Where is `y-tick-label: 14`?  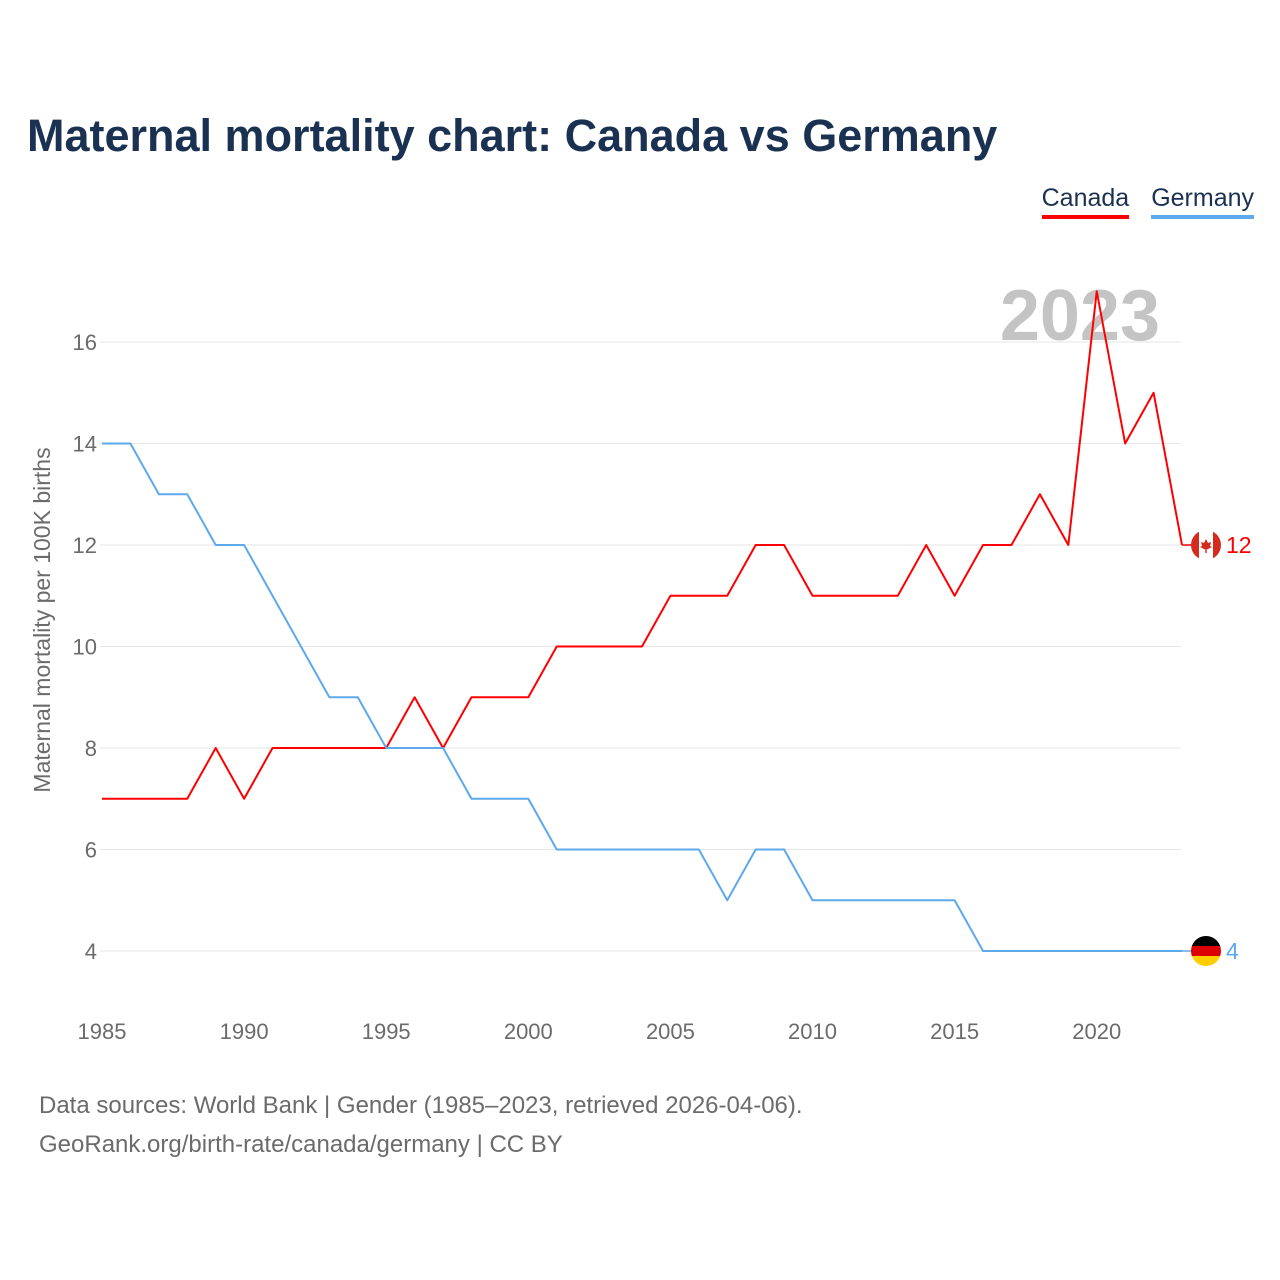 y-tick-label: 14 is located at coordinates (85, 444).